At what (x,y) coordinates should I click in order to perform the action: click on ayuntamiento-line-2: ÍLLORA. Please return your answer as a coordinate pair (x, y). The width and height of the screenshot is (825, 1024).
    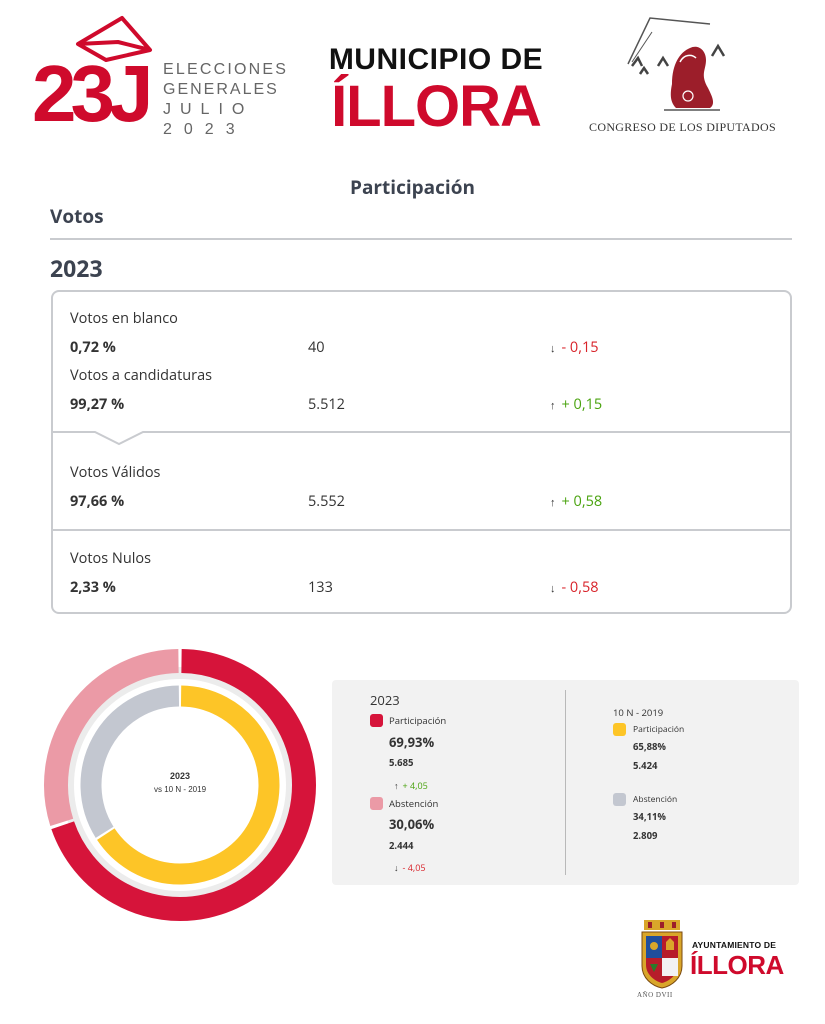
    Looking at the image, I should click on (737, 965).